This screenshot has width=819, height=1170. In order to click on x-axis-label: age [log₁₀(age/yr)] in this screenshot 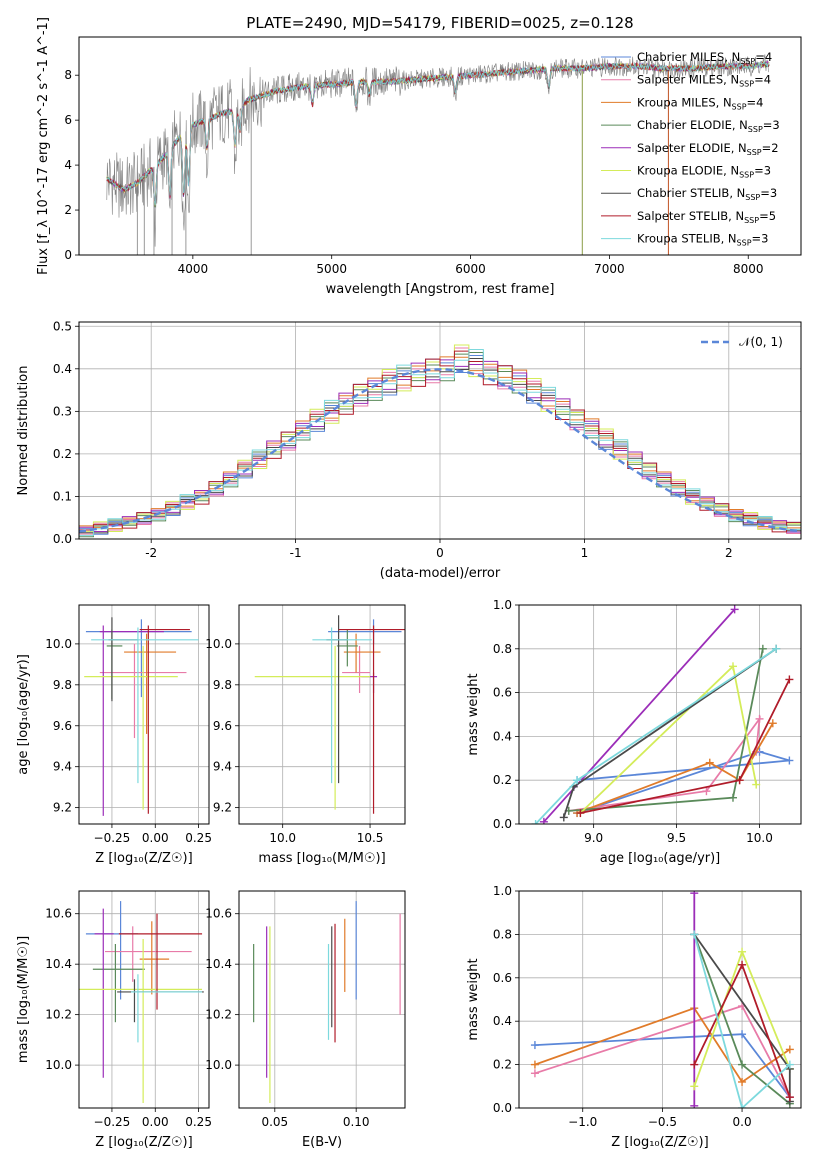, I will do `click(660, 858)`.